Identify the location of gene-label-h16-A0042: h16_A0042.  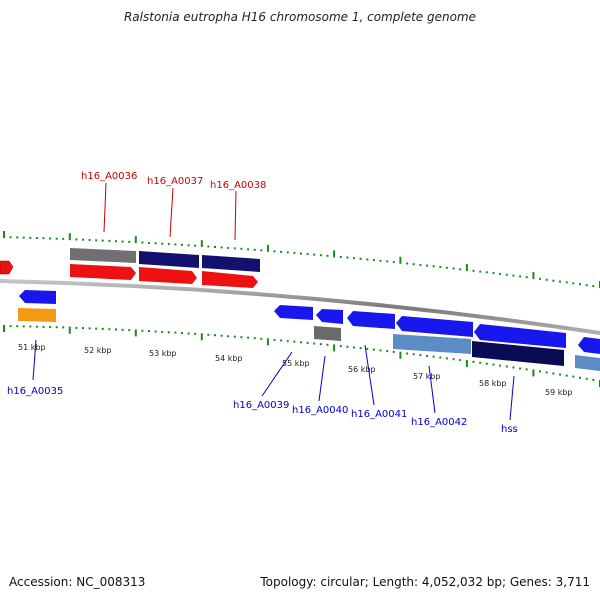
(439, 422).